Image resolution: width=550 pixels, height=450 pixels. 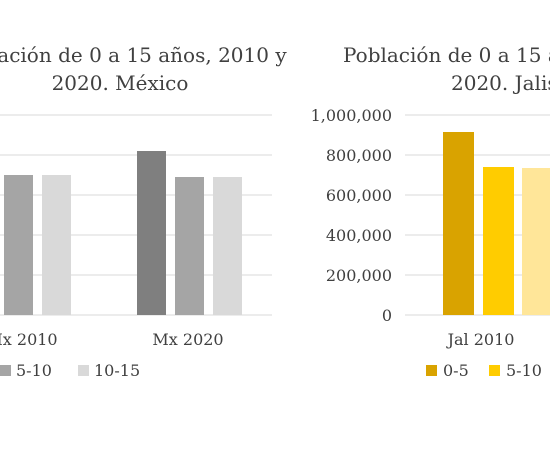 What do you see at coordinates (498, 241) in the screenshot?
I see `jalisco-bar-5-10-jal-2010` at bounding box center [498, 241].